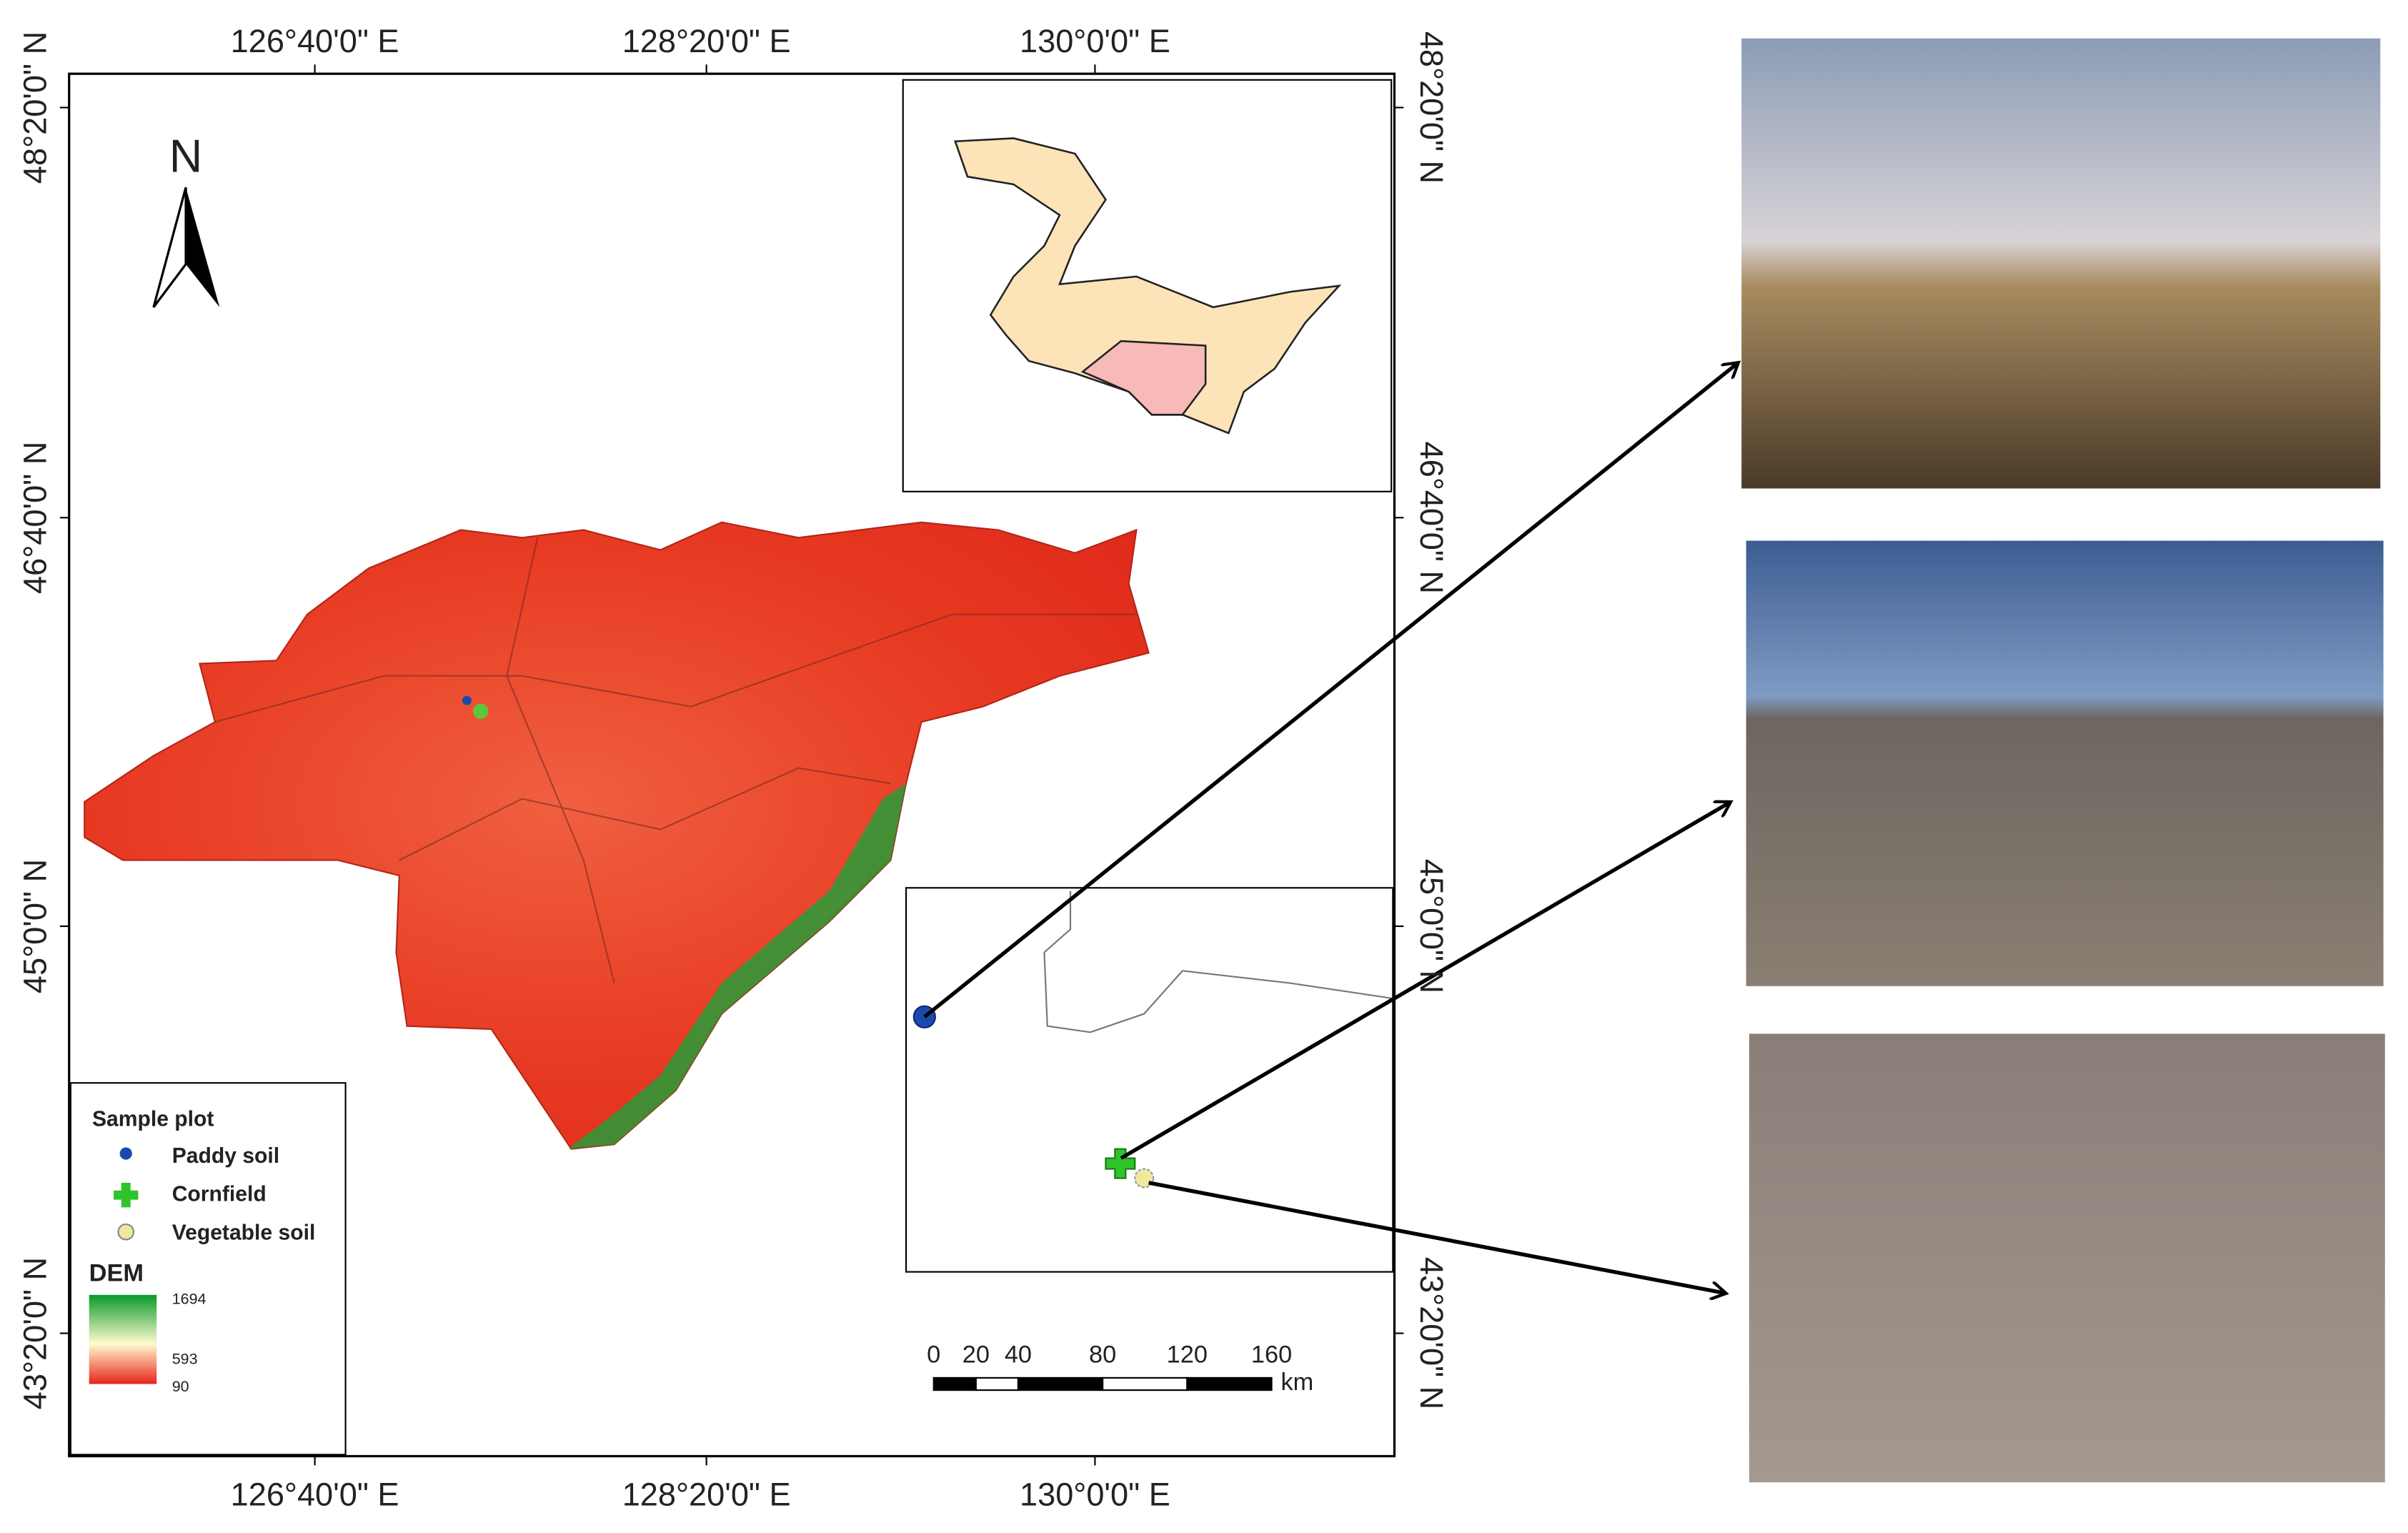 The height and width of the screenshot is (1533, 2408). I want to click on left-label: 43°20'0" N, so click(34, 1333).